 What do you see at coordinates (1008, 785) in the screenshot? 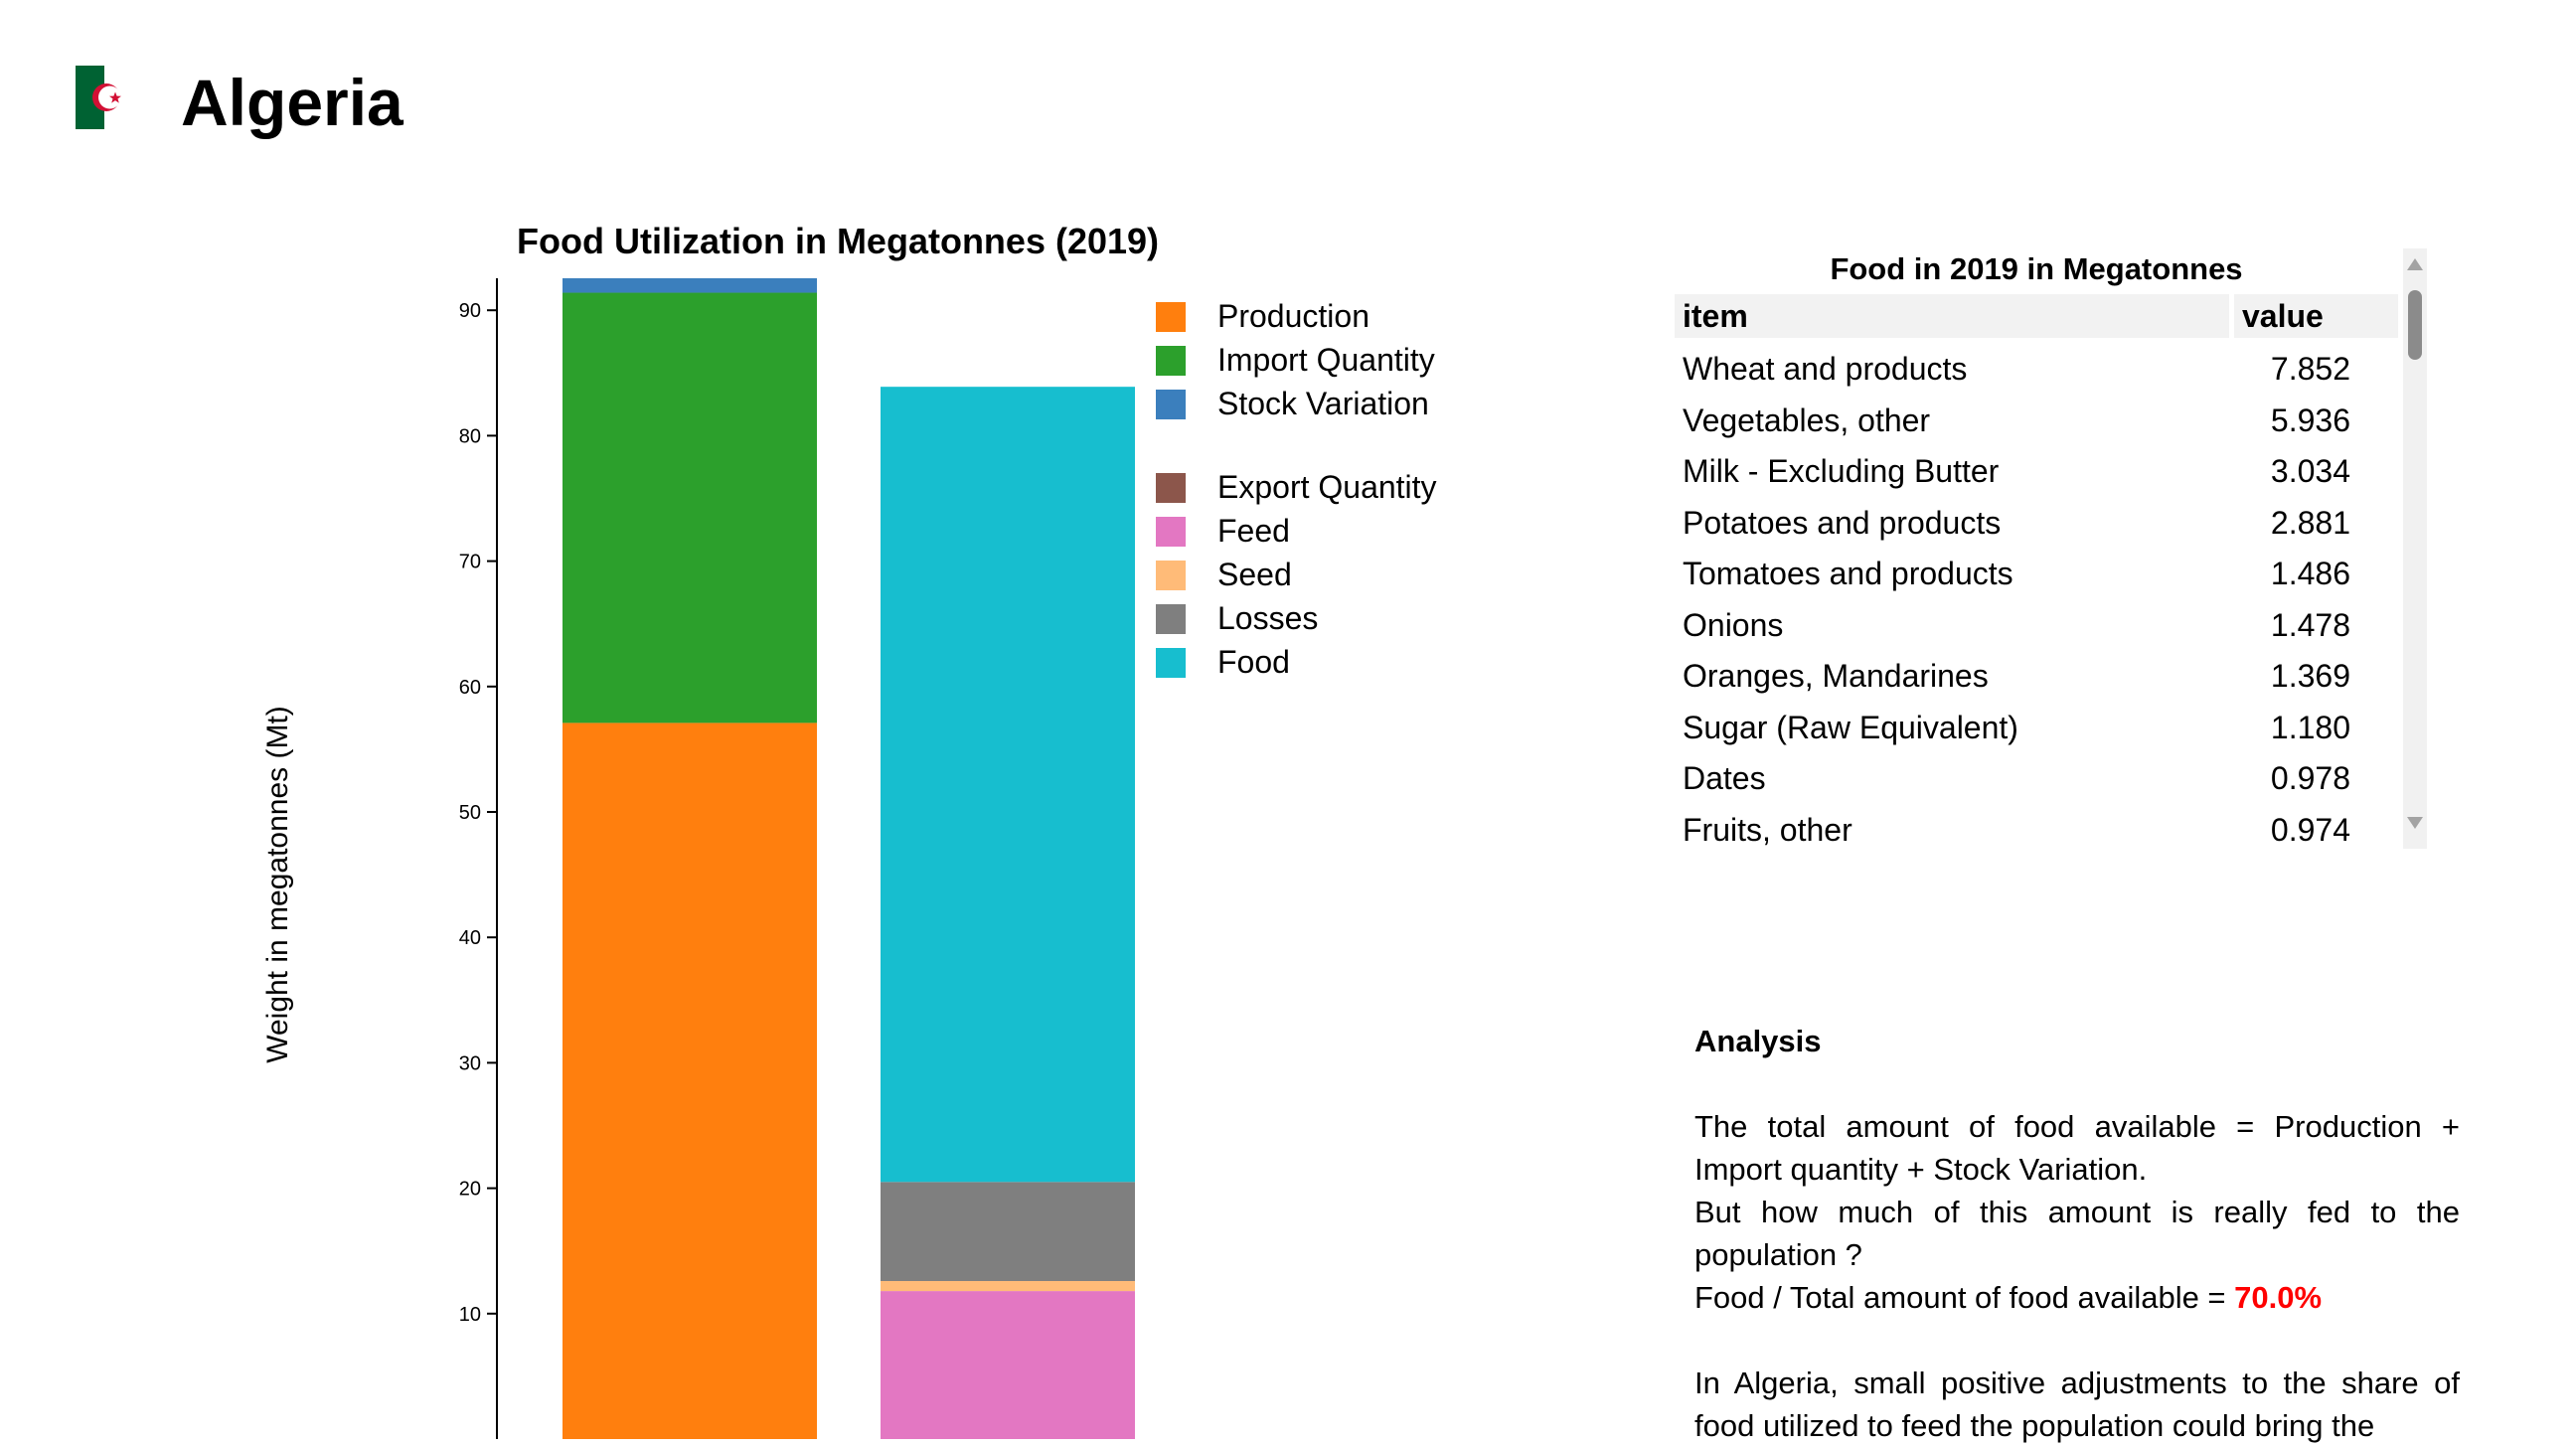
I see `bar-segment-food` at bounding box center [1008, 785].